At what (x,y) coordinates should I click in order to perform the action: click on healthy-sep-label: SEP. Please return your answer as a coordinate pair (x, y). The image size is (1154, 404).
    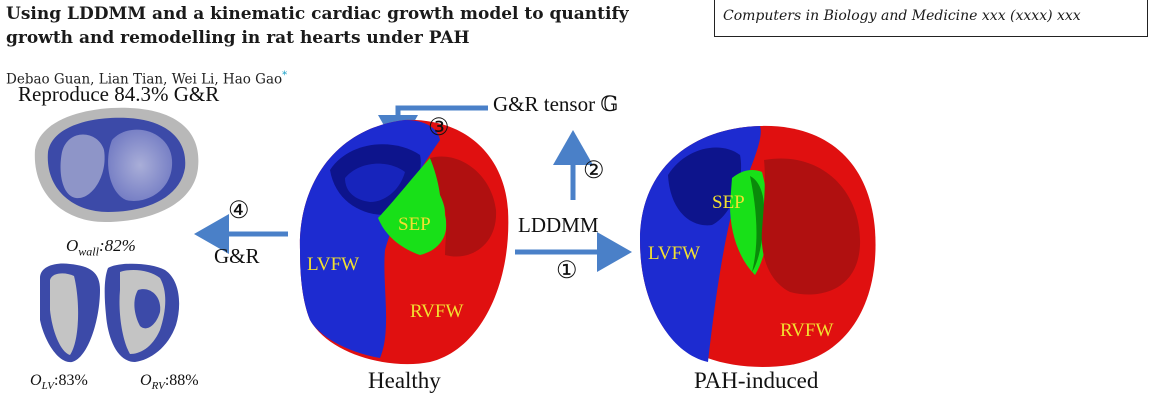
    Looking at the image, I should click on (414, 224).